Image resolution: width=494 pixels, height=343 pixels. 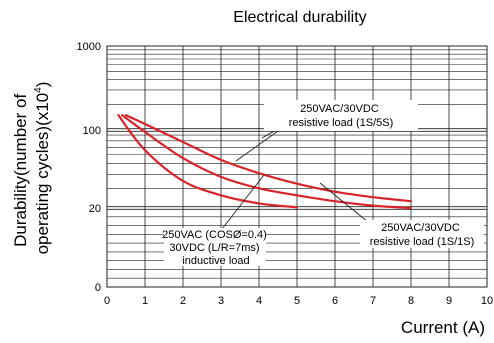 I want to click on annotation-2-background, so click(x=215, y=247).